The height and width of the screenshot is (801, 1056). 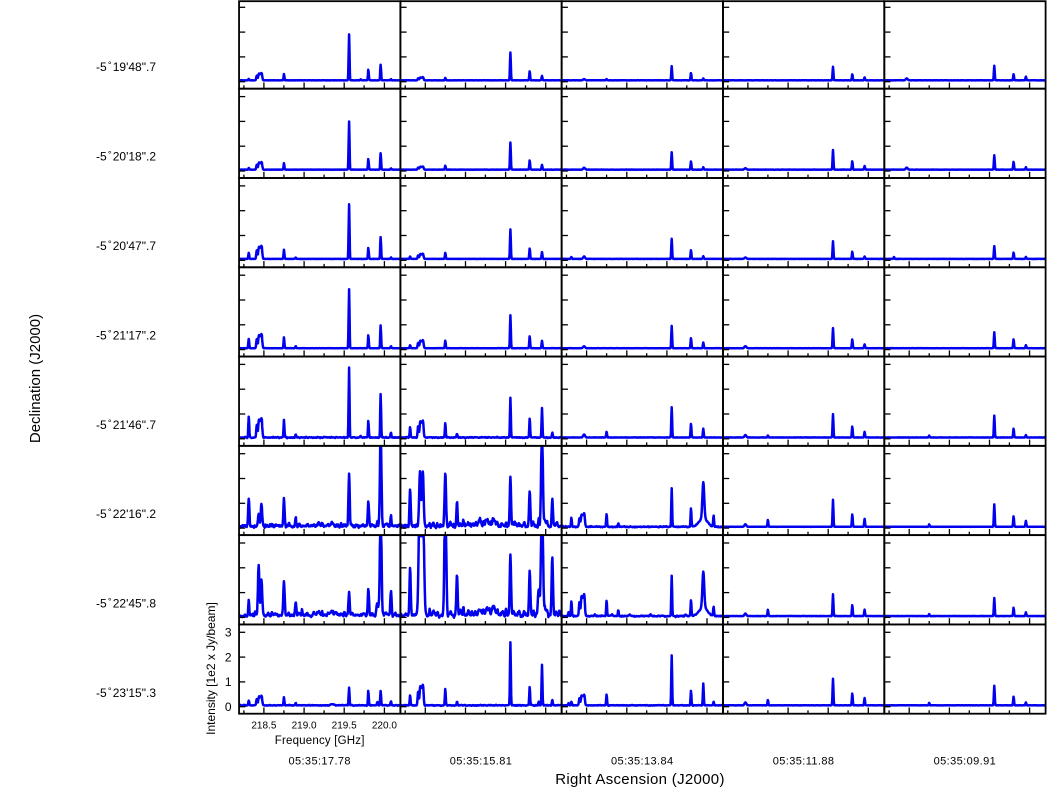 What do you see at coordinates (126, 604) in the screenshot?
I see `svg-text: -5°22'45".8` at bounding box center [126, 604].